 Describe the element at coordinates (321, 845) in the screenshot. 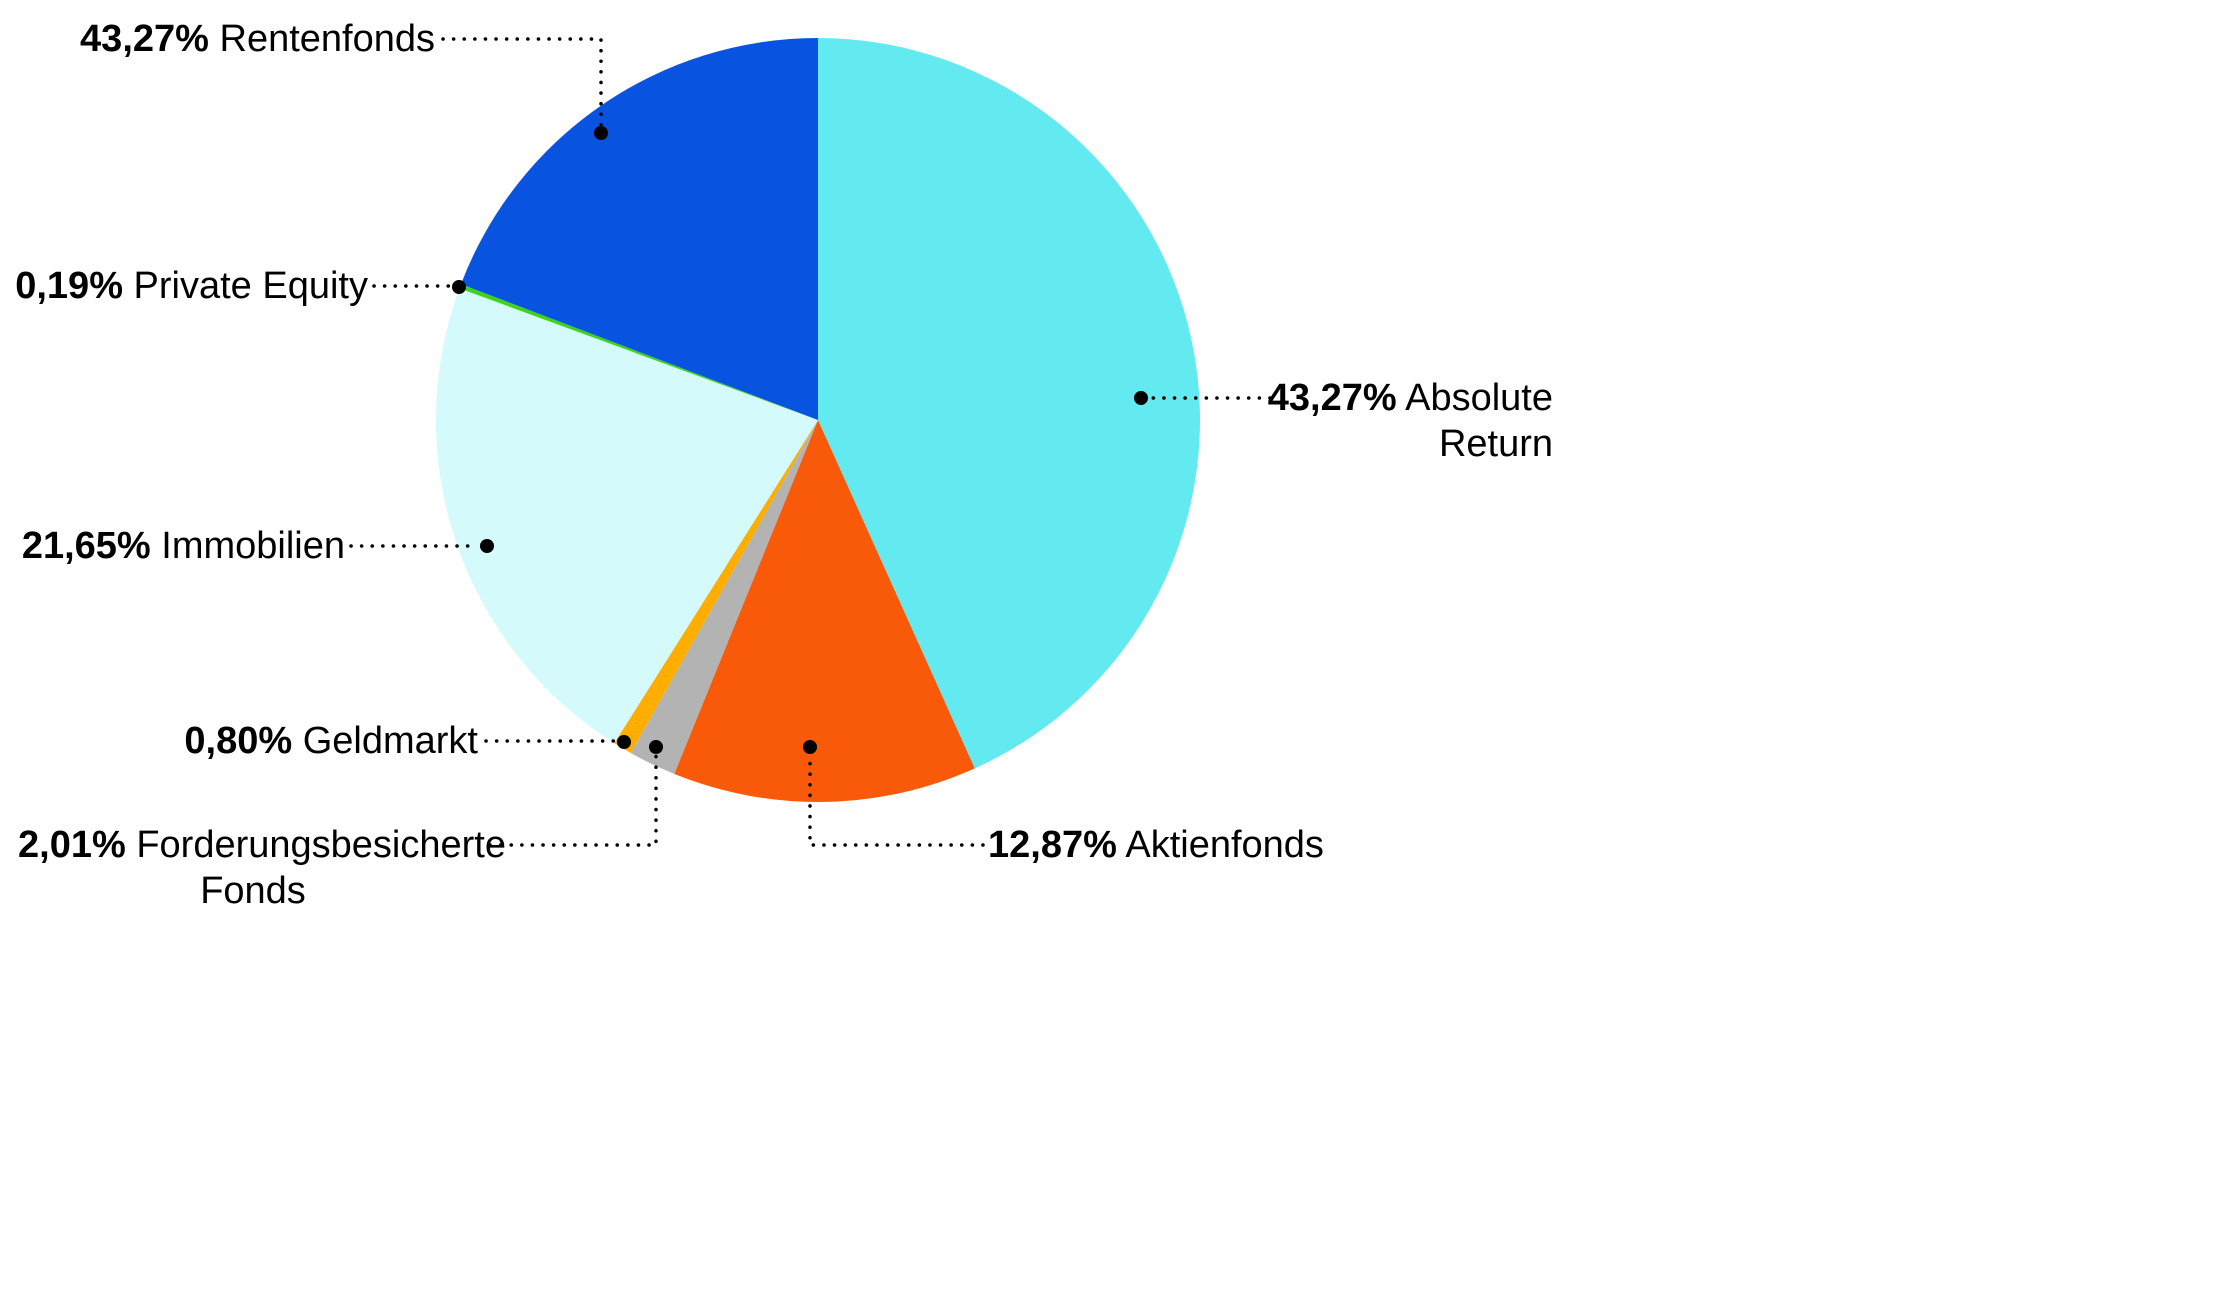

I see `label-forderungsbesicherte-fonds-name: Forderungsbesicherte` at that location.